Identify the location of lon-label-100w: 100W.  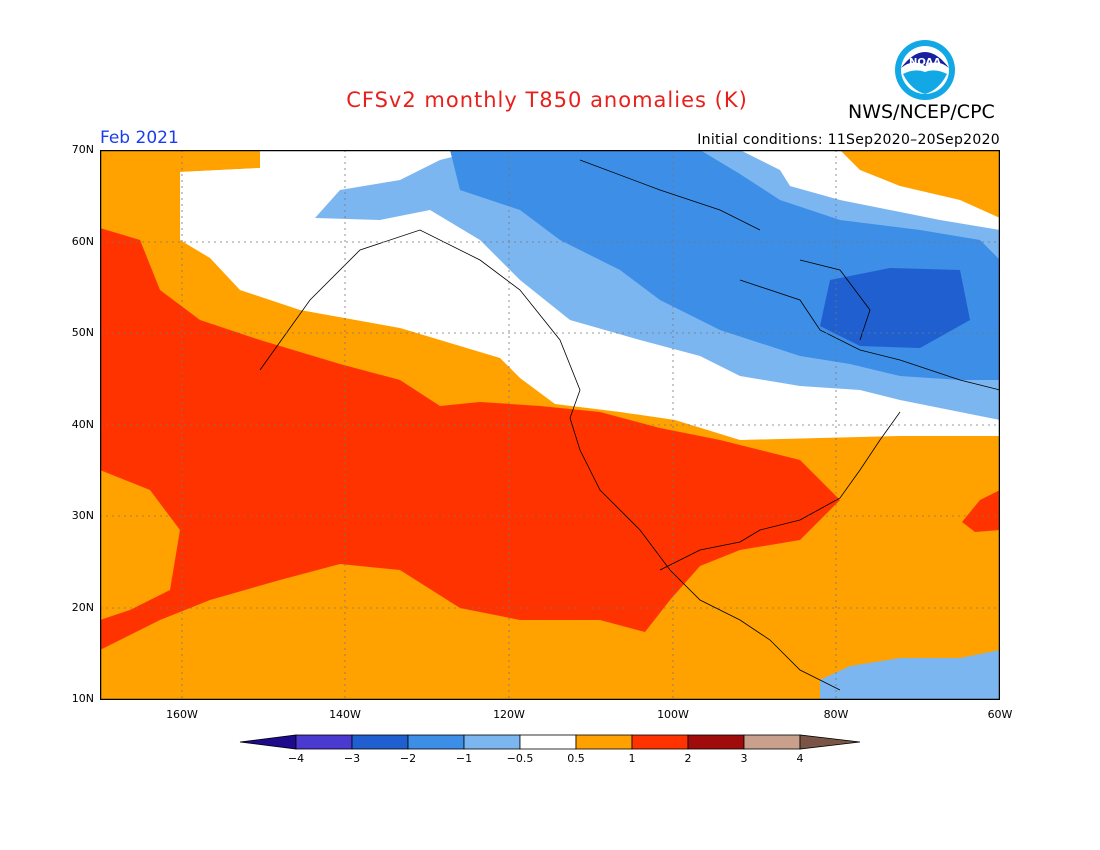
(673, 714).